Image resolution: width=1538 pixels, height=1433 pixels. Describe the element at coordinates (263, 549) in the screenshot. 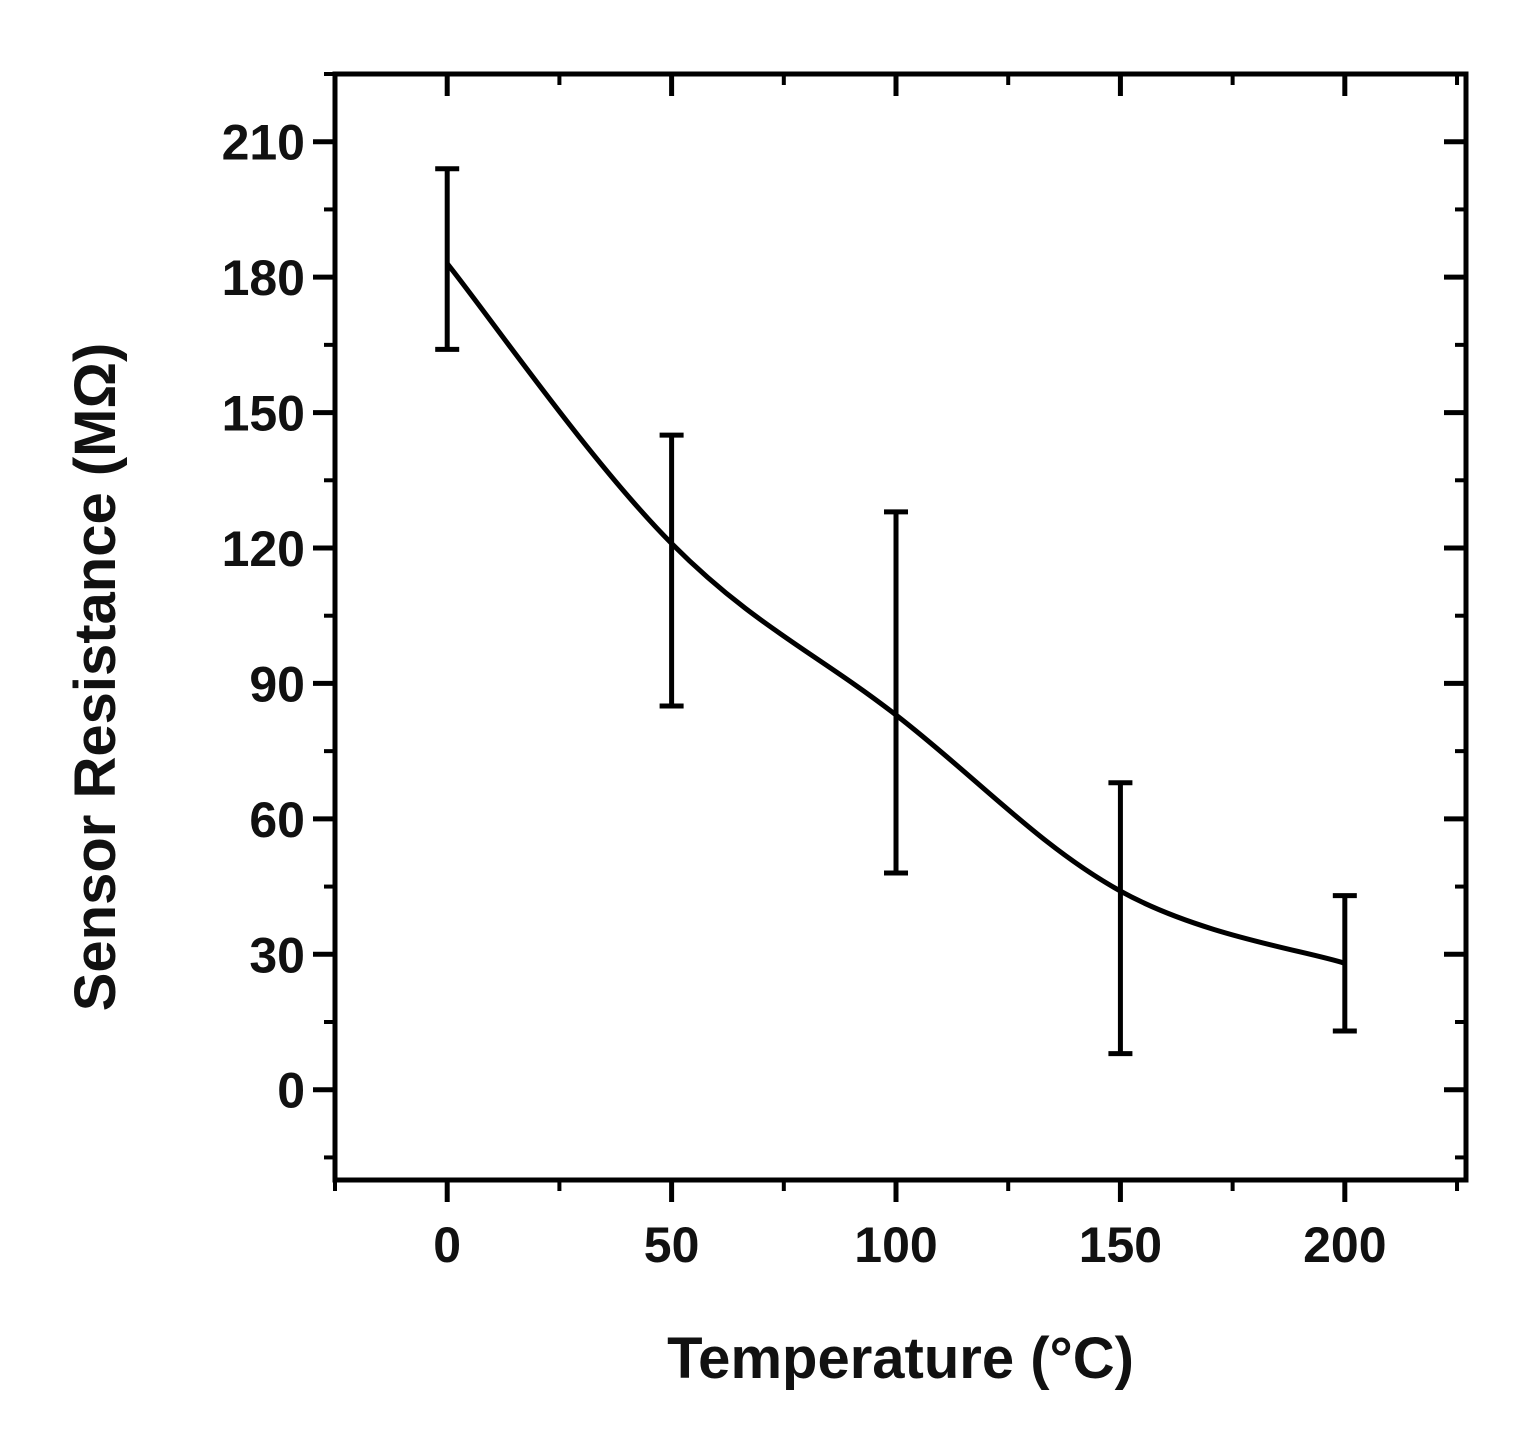

I see `y-tick-label: 120` at that location.